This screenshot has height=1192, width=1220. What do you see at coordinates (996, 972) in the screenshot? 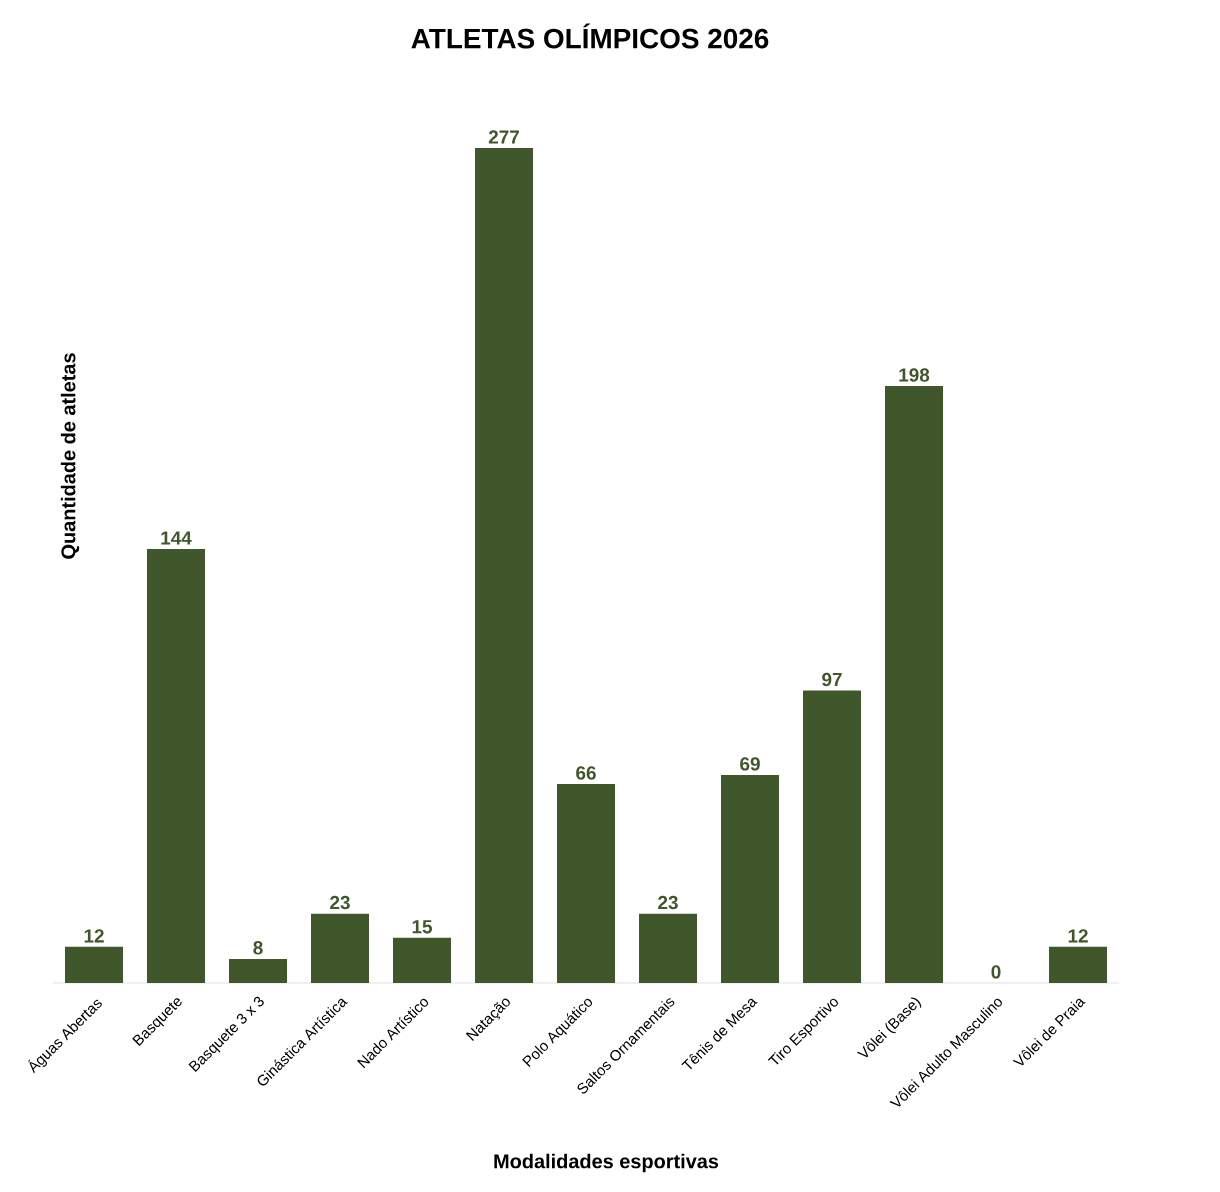
I see `data-label: 0` at bounding box center [996, 972].